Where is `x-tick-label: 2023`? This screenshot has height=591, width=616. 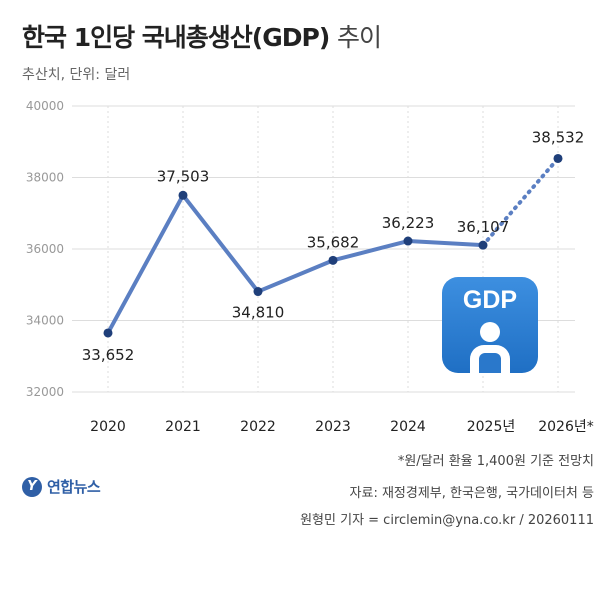
x-tick-label: 2023 is located at coordinates (333, 427).